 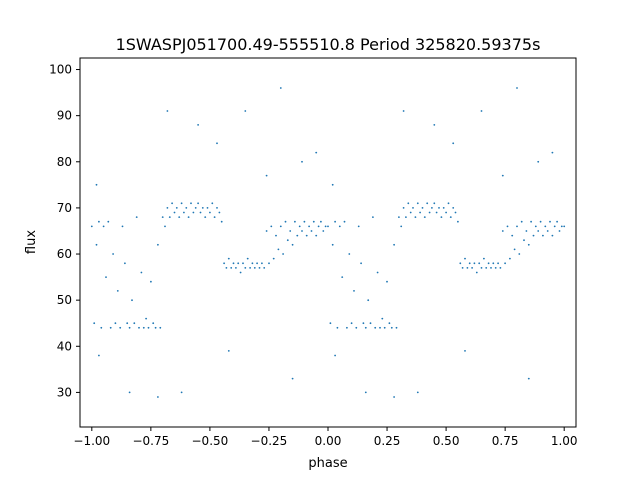 I want to click on x-tick-label: −0.50, so click(x=210, y=441).